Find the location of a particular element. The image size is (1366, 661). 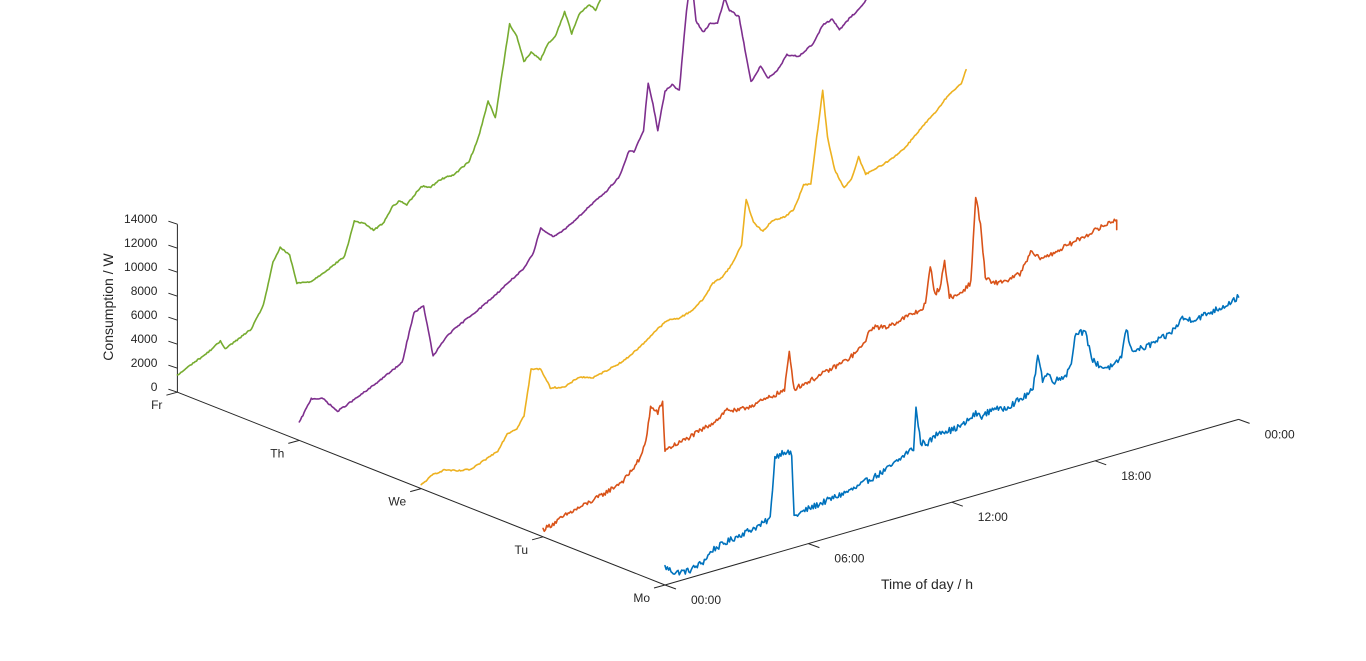

day-tick-label: Fr is located at coordinates (156, 405).